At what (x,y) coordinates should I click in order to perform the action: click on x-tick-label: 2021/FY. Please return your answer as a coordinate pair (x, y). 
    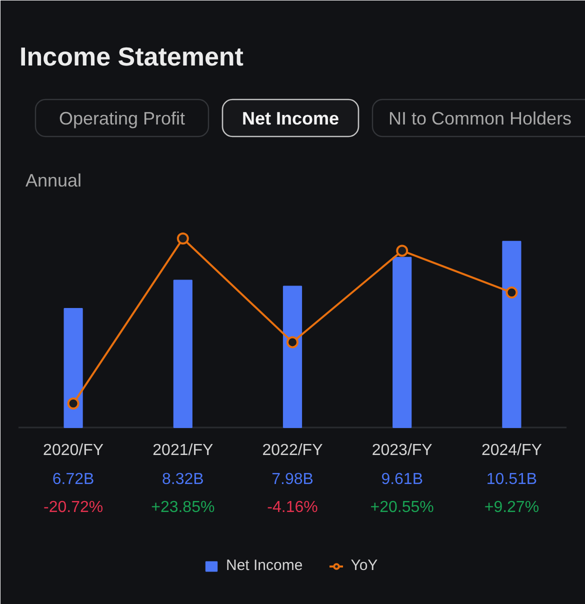
    Looking at the image, I should click on (183, 450).